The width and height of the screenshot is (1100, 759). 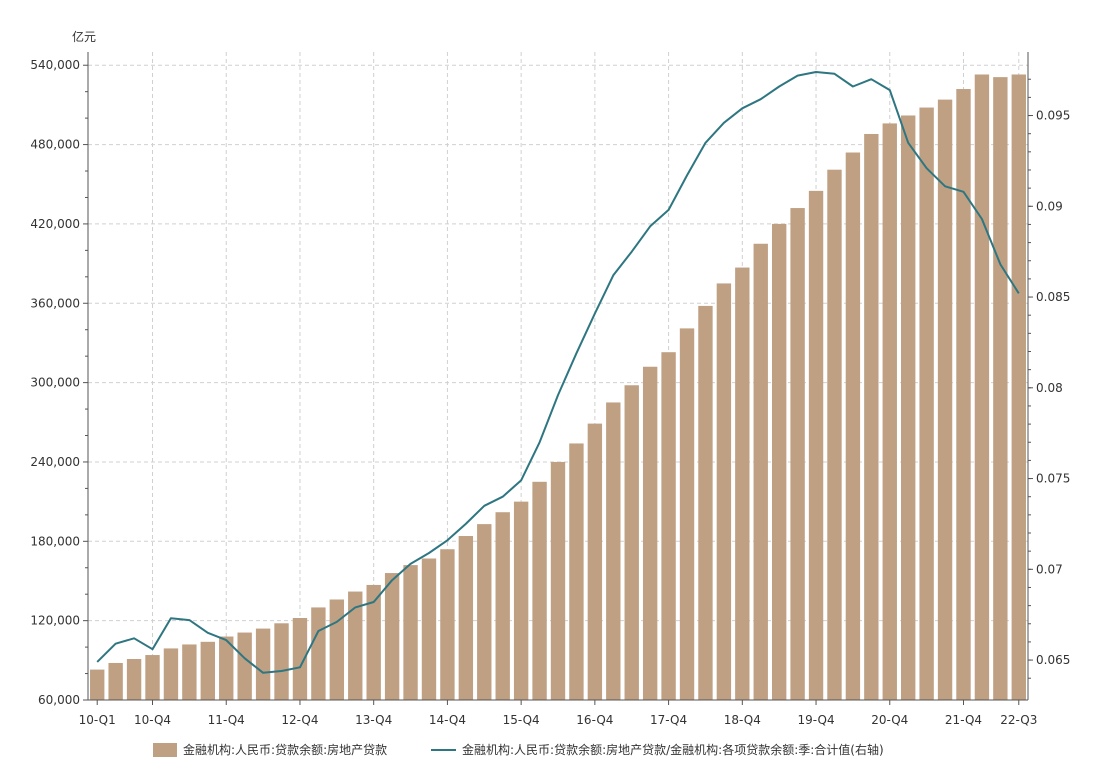 What do you see at coordinates (299, 720) in the screenshot?
I see `x-tick-label: 12-Q4` at bounding box center [299, 720].